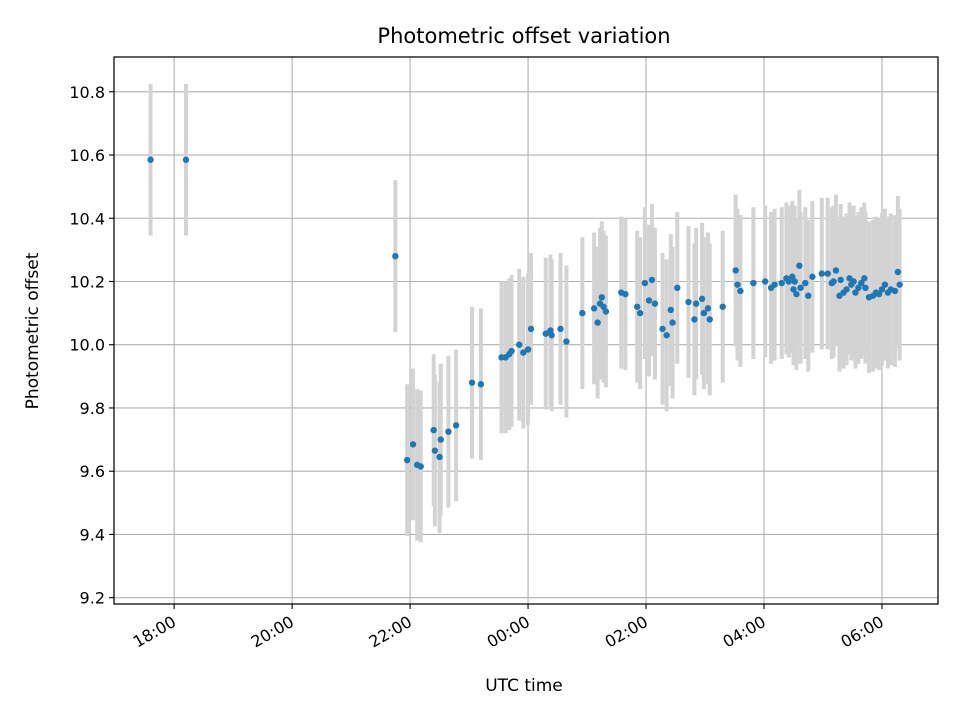  I want to click on y-tick-label: 9.2, so click(92, 598).